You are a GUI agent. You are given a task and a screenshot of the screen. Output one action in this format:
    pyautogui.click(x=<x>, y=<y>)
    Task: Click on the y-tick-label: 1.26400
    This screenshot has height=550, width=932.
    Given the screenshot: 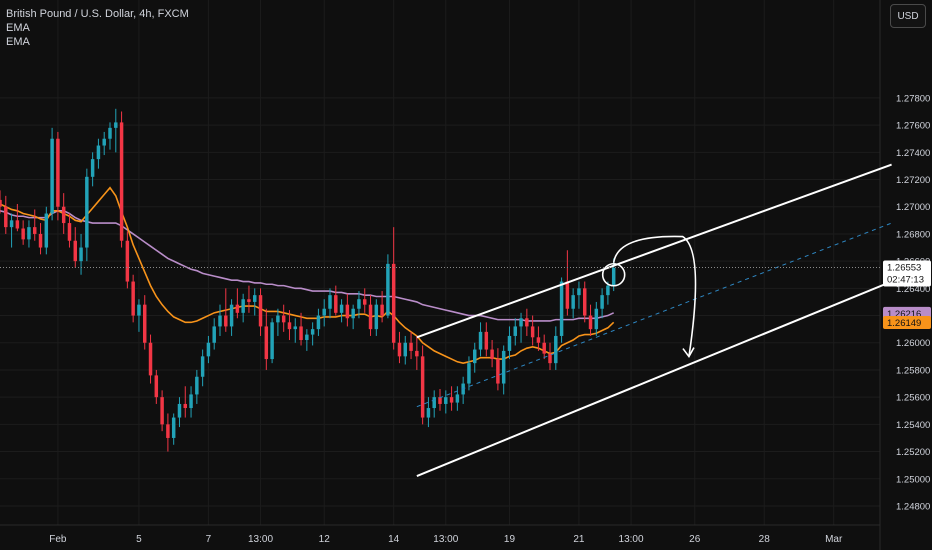 What is the action you would take?
    pyautogui.click(x=913, y=289)
    